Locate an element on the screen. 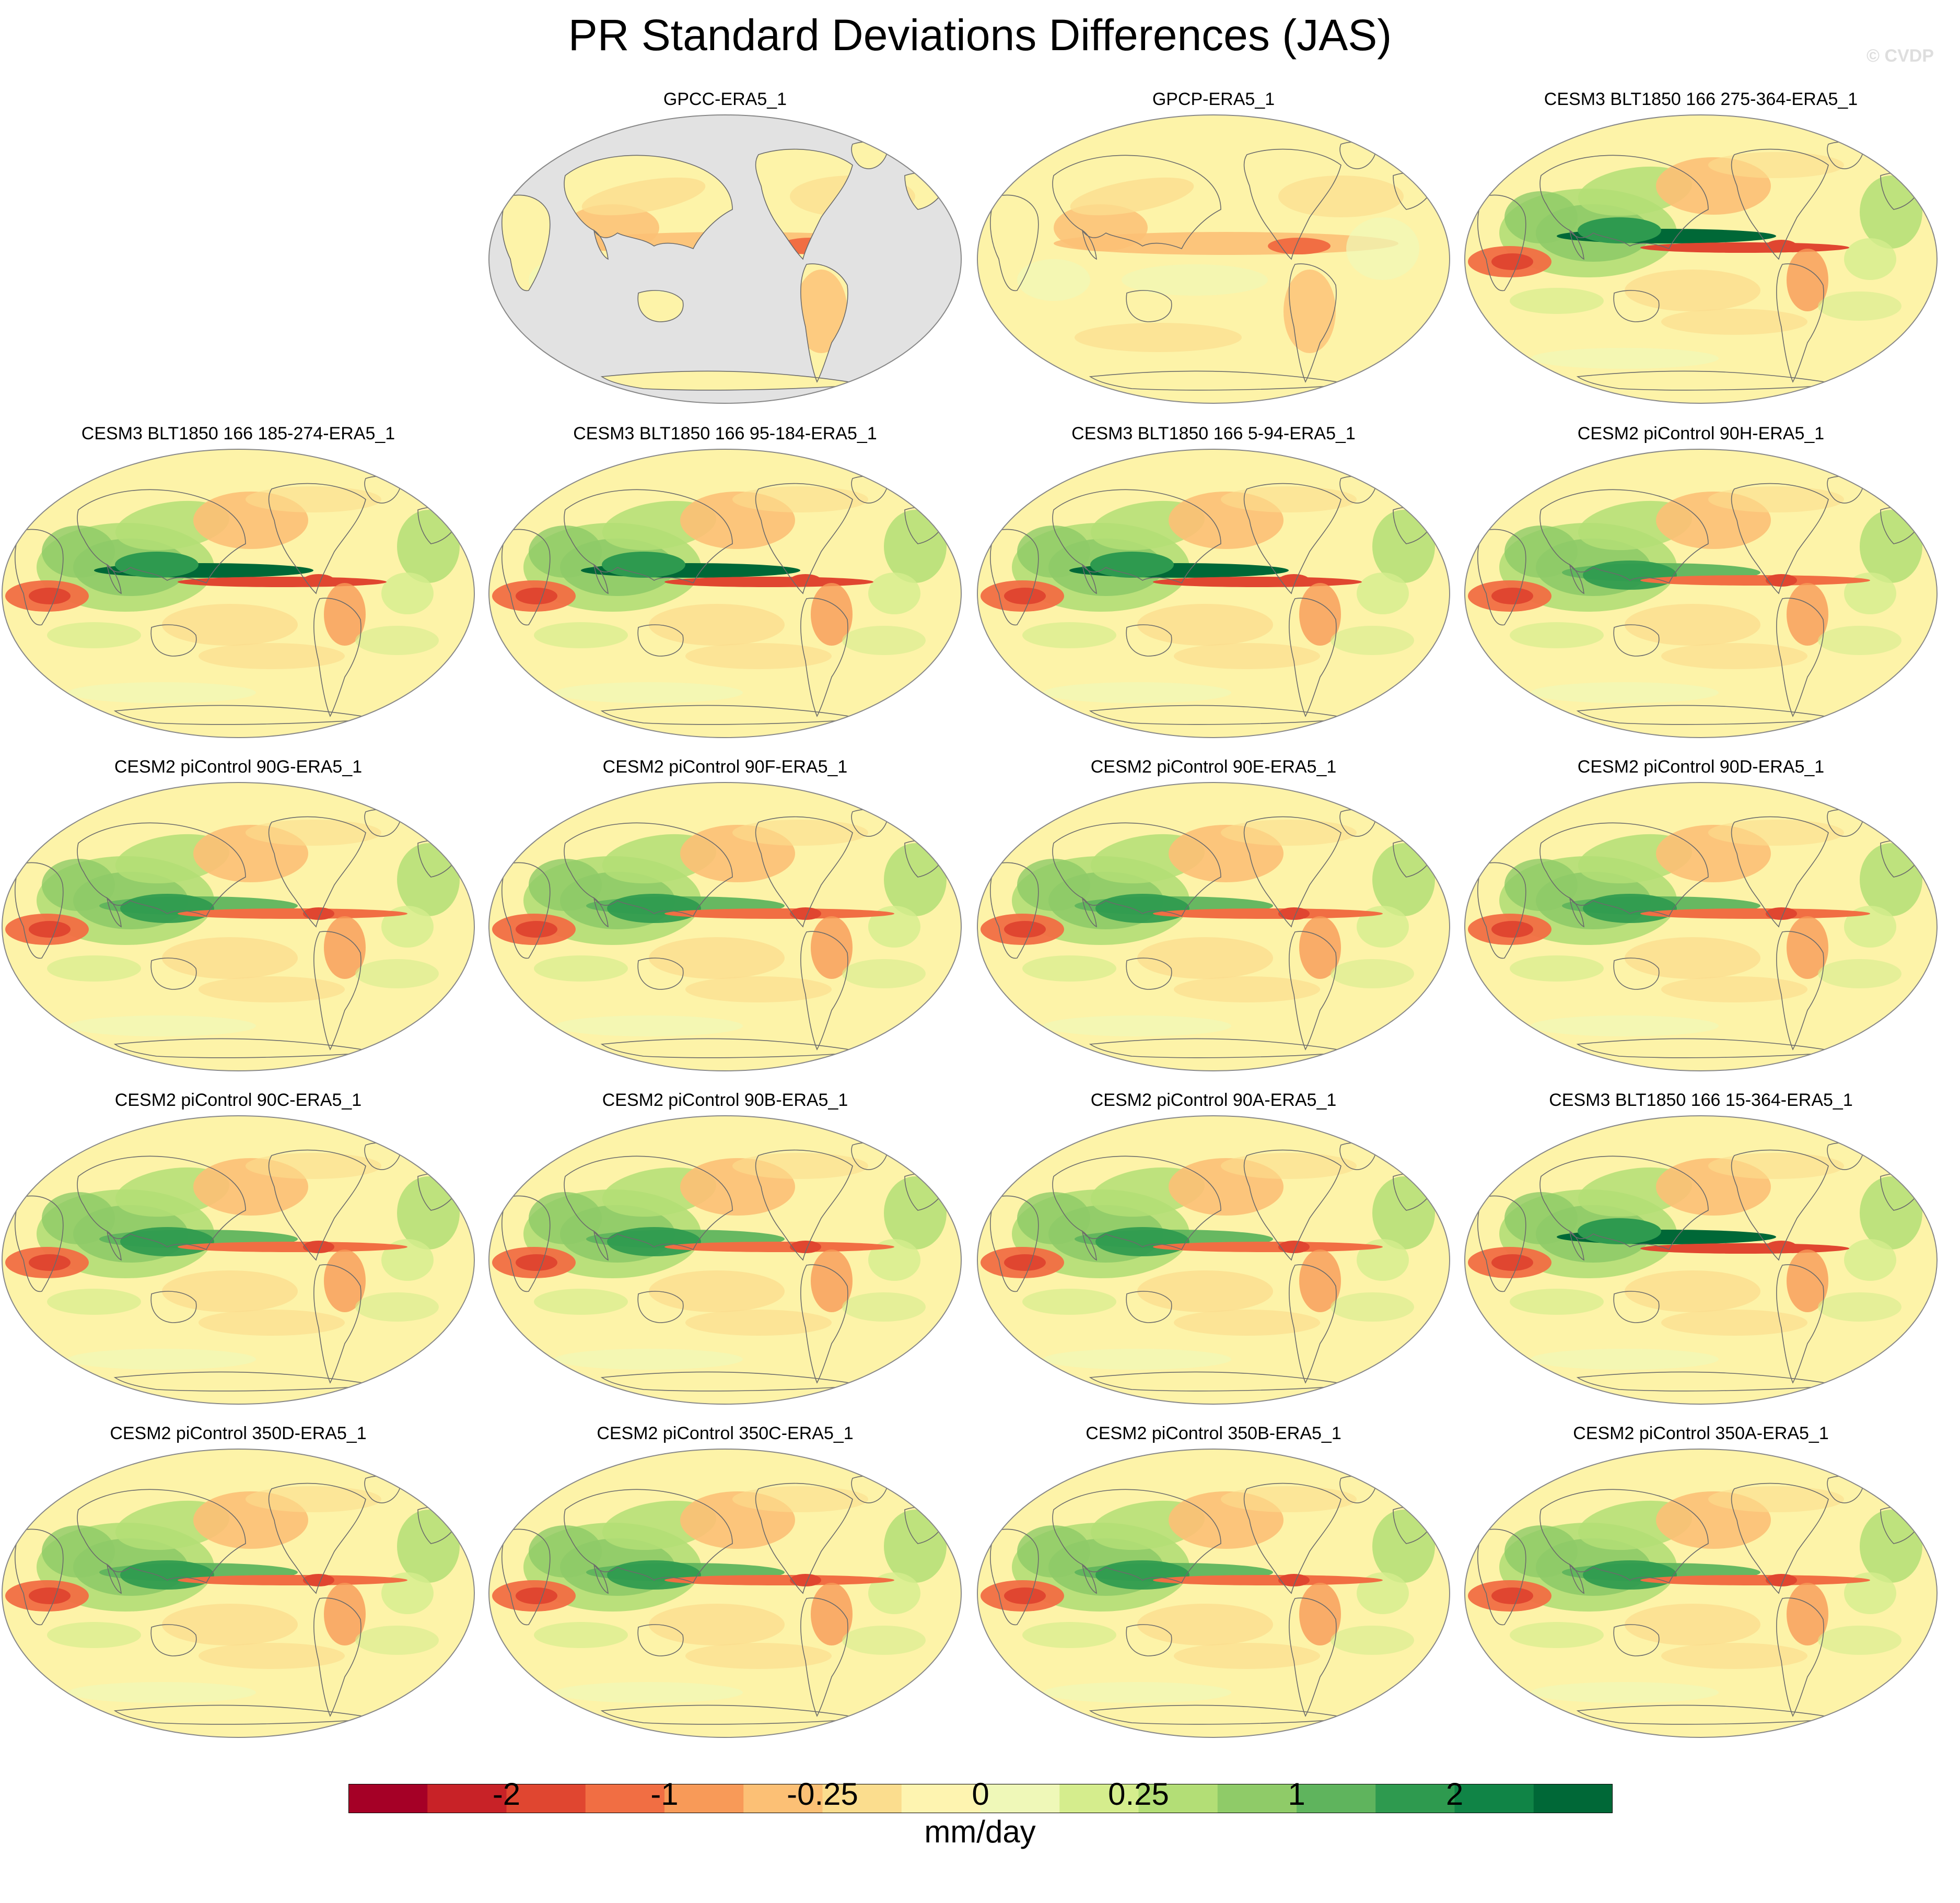 Image resolution: width=1960 pixels, height=1903 pixels. panel-title: CESM2 piControl 90F-ERA5_1 is located at coordinates (725, 767).